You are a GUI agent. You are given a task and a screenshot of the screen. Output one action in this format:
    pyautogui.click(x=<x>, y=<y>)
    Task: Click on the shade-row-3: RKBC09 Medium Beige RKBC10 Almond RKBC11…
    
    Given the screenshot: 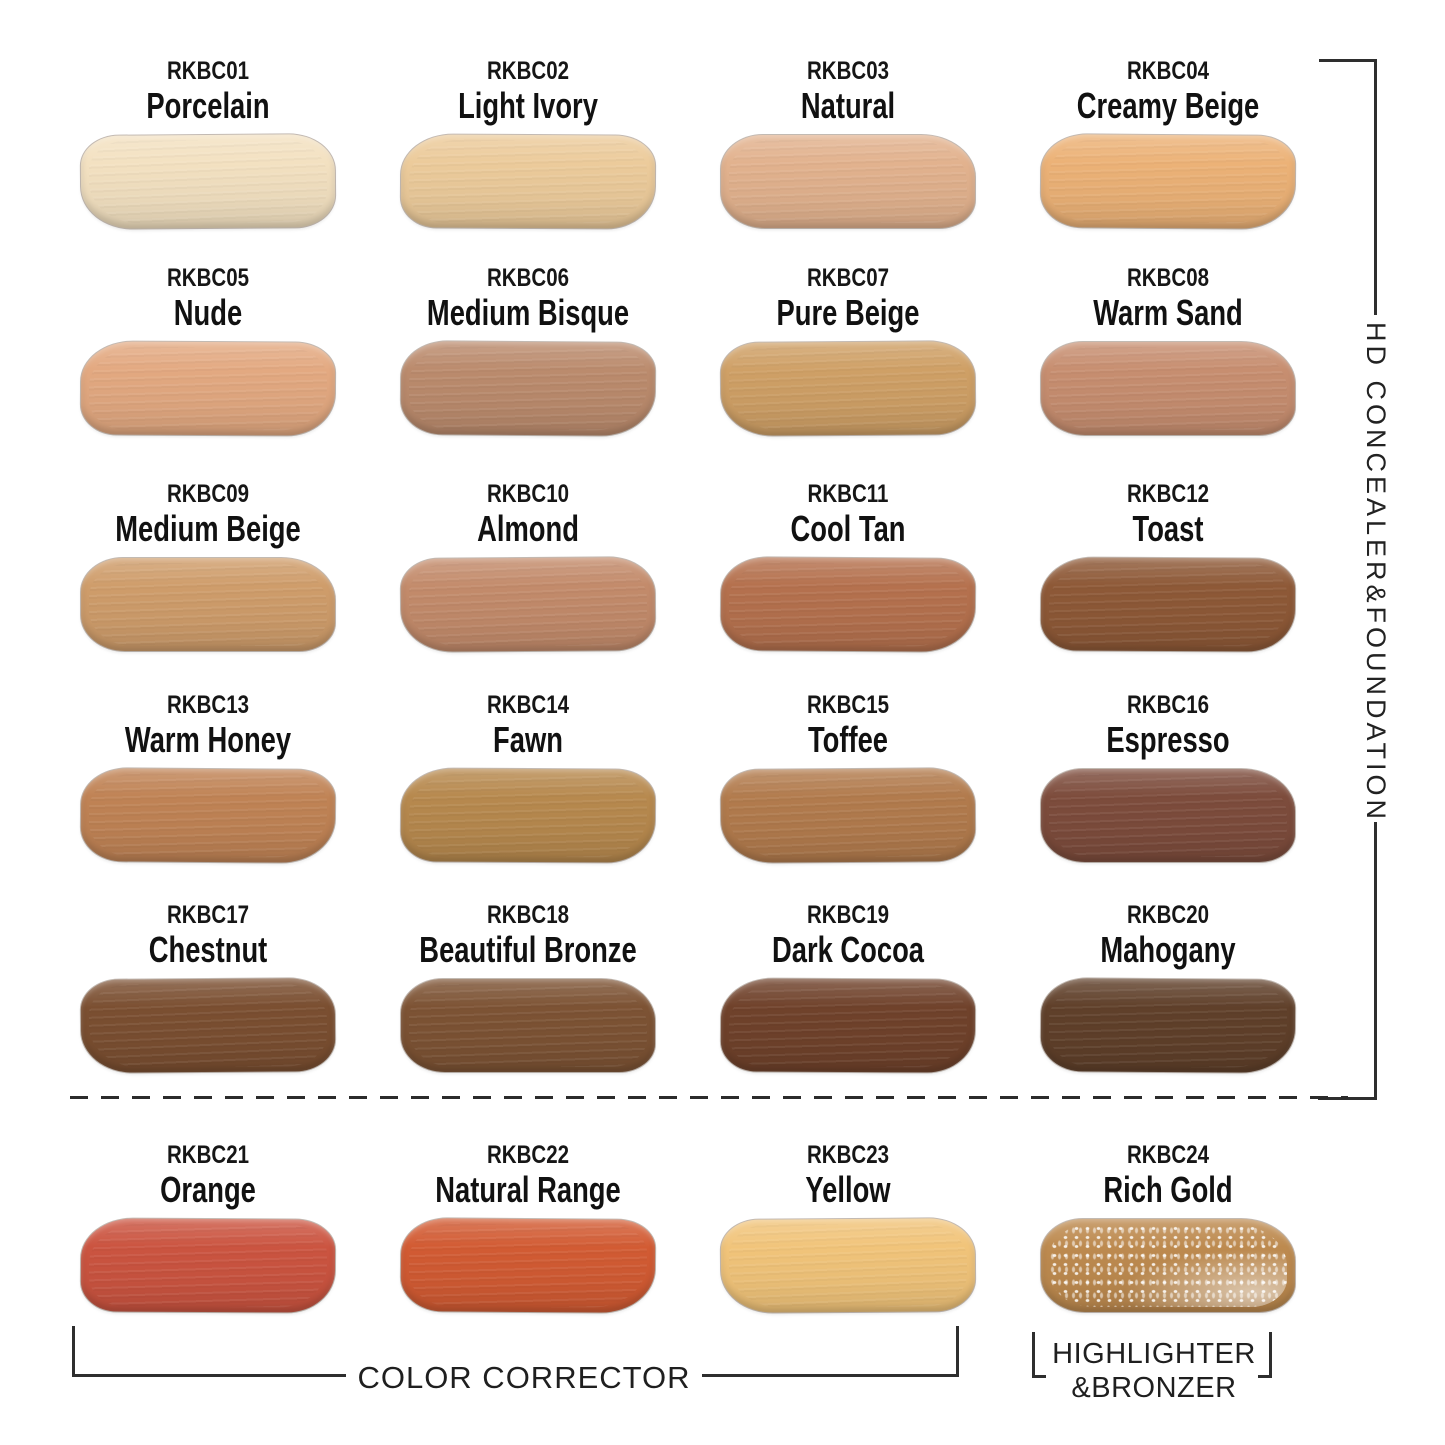 What is the action you would take?
    pyautogui.click(x=688, y=565)
    